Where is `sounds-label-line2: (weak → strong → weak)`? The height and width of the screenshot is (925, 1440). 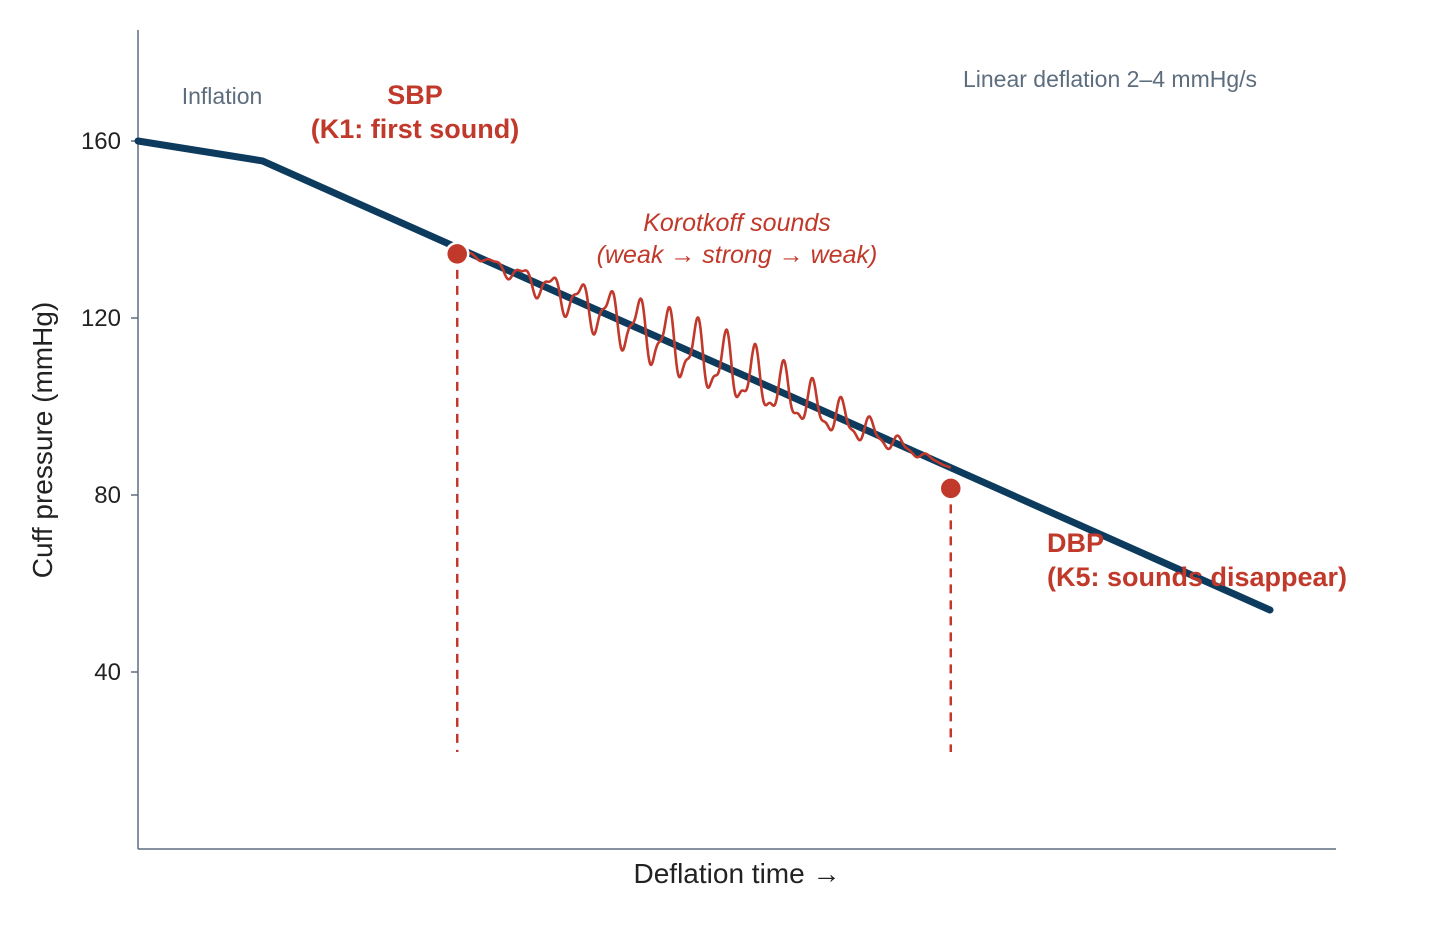
sounds-label-line2: (weak → strong → weak) is located at coordinates (737, 255).